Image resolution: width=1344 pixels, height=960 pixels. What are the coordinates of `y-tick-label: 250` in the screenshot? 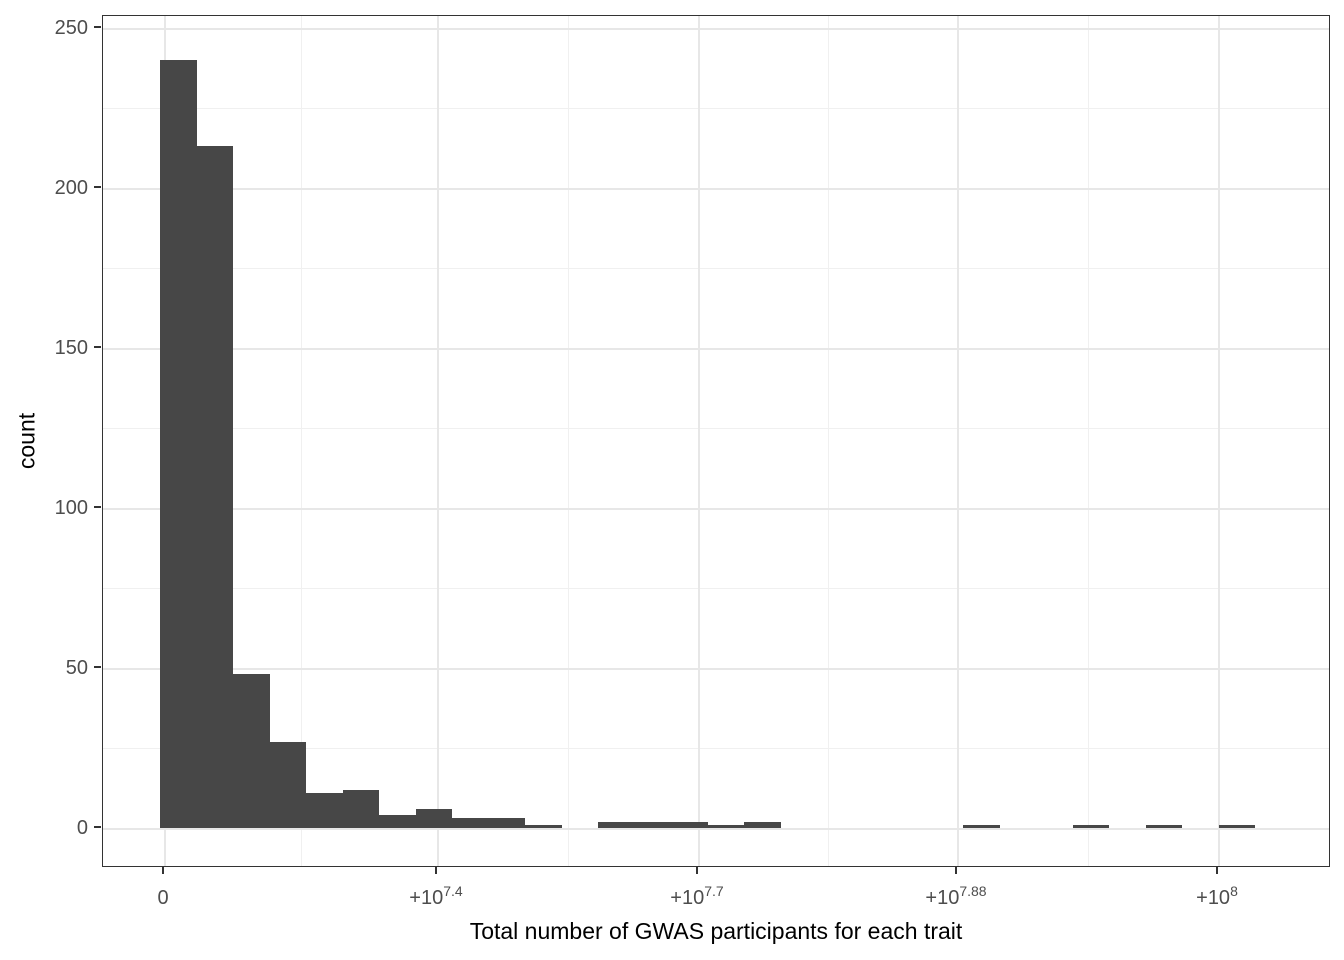 It's located at (71, 28).